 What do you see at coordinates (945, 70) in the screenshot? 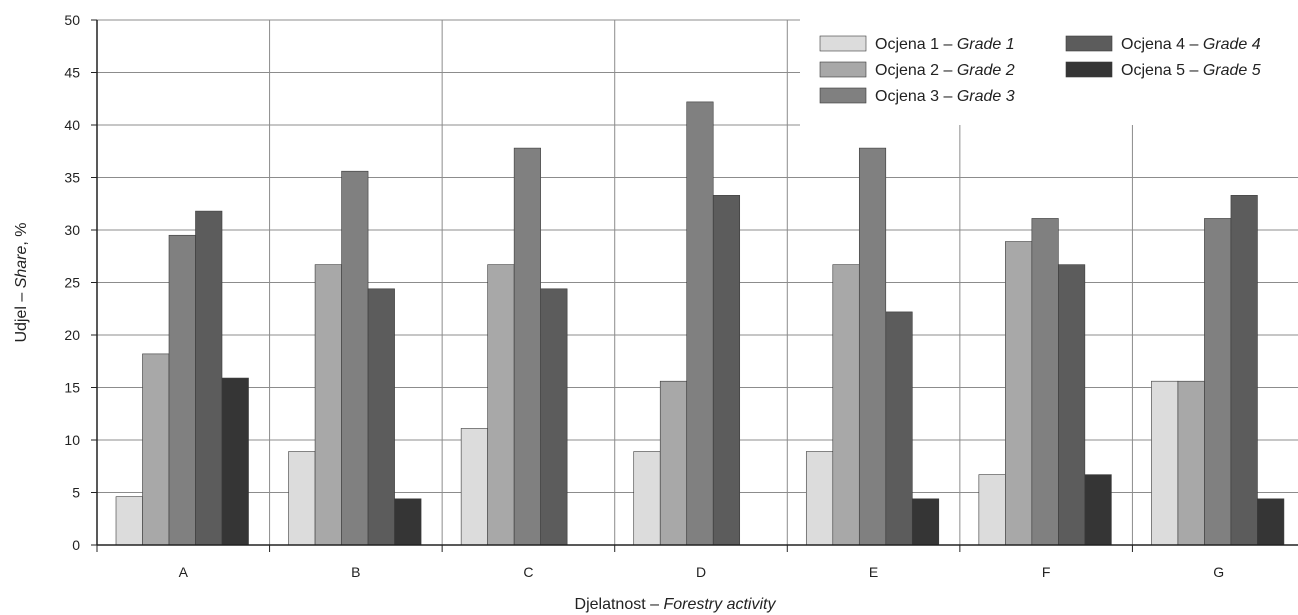
I see `legend-label-2: Ocjena 2 – Grade 2` at bounding box center [945, 70].